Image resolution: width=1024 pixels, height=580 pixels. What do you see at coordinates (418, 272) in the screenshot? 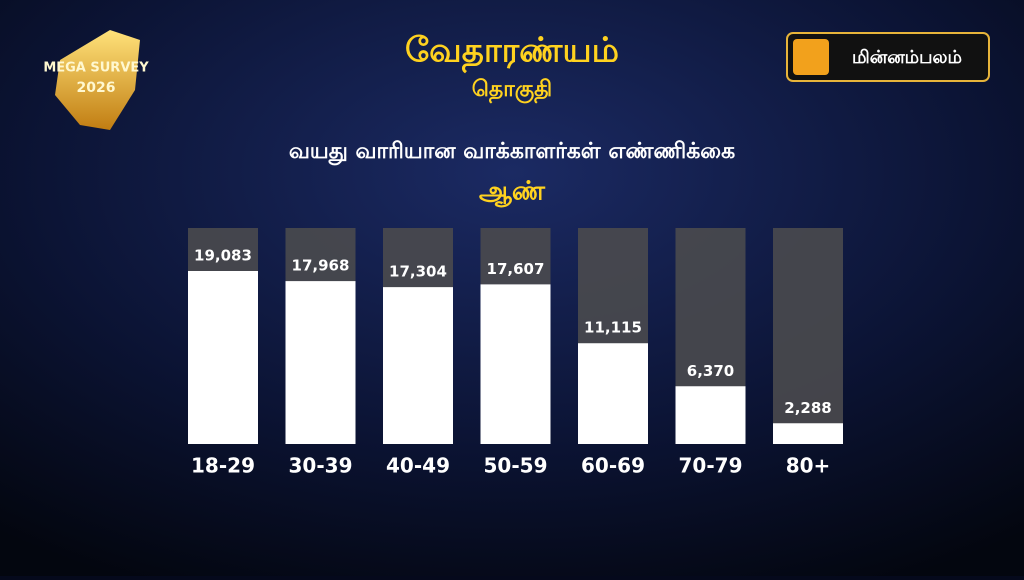
I see `value-label: 17,304` at bounding box center [418, 272].